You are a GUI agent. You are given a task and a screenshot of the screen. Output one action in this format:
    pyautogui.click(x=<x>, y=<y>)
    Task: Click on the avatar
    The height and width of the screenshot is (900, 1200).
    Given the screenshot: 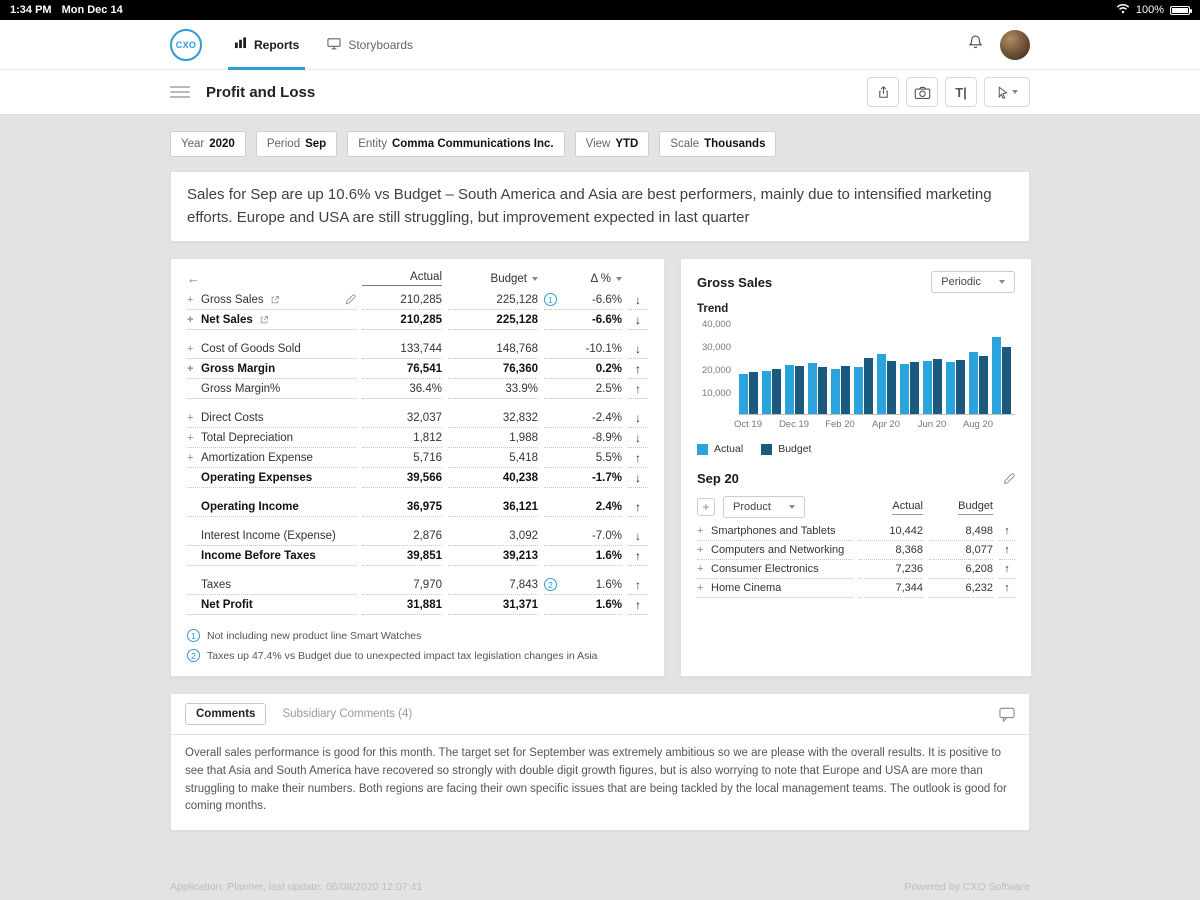 What is the action you would take?
    pyautogui.click(x=1015, y=44)
    